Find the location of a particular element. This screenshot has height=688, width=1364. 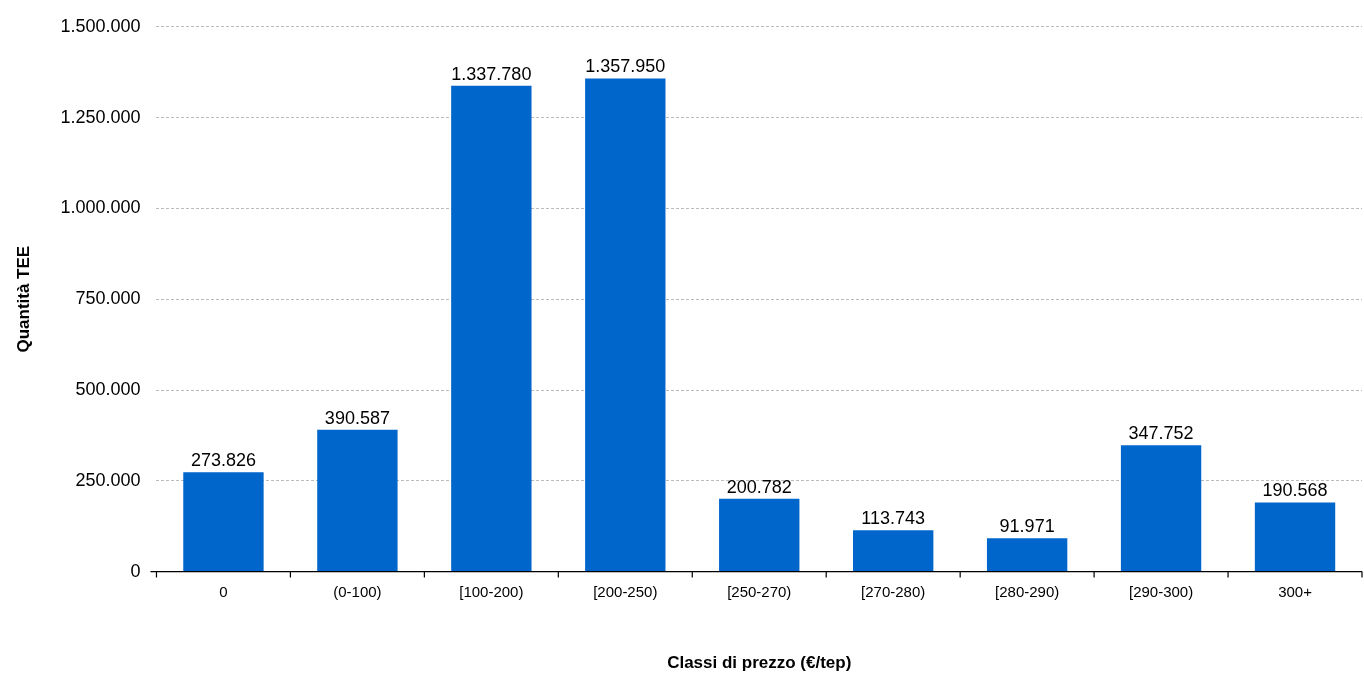

data-label: 91.971 is located at coordinates (1027, 526).